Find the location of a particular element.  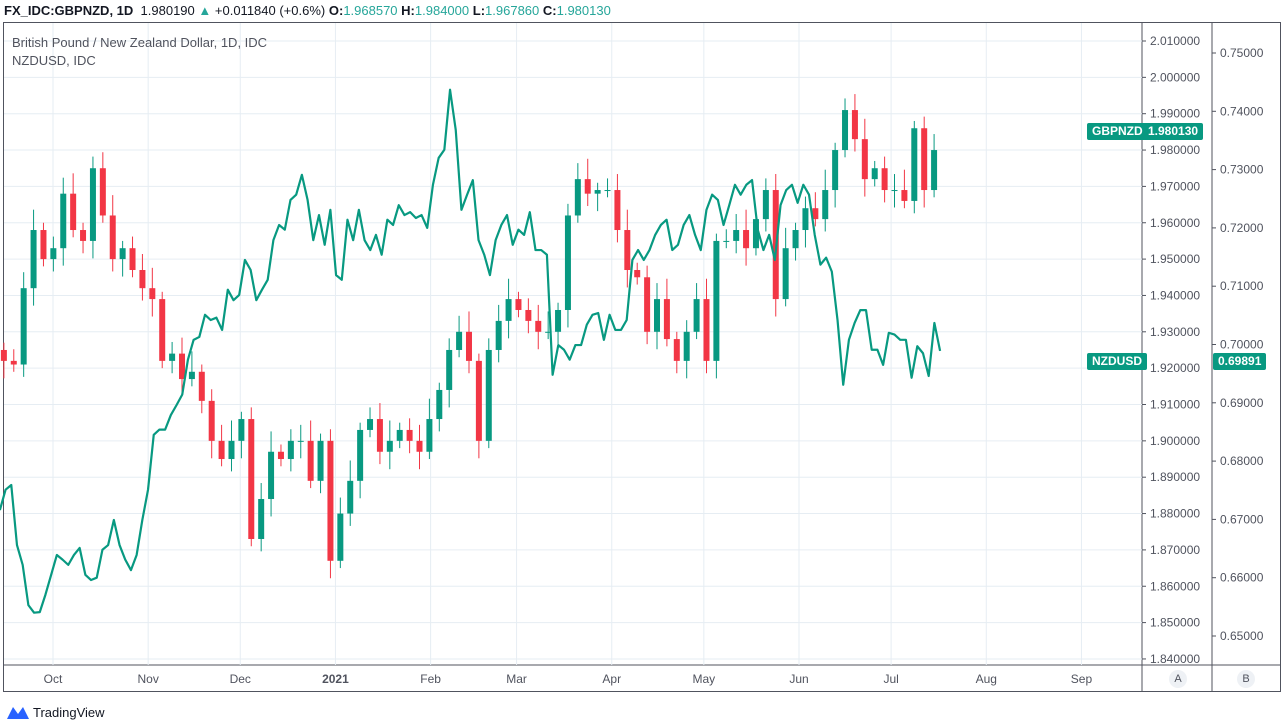

open-value: 1.968570 is located at coordinates (370, 10).